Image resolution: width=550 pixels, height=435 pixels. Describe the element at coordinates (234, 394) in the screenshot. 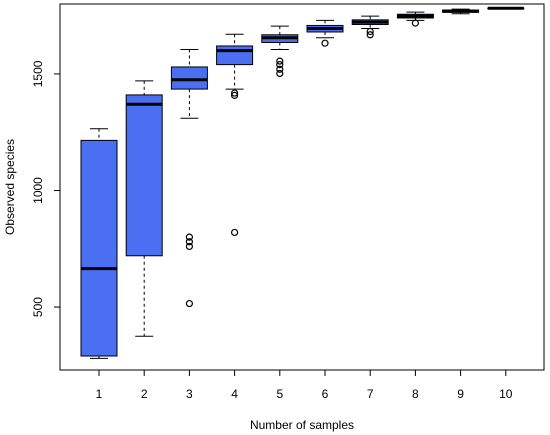

I see `x-tick-label: 4` at that location.